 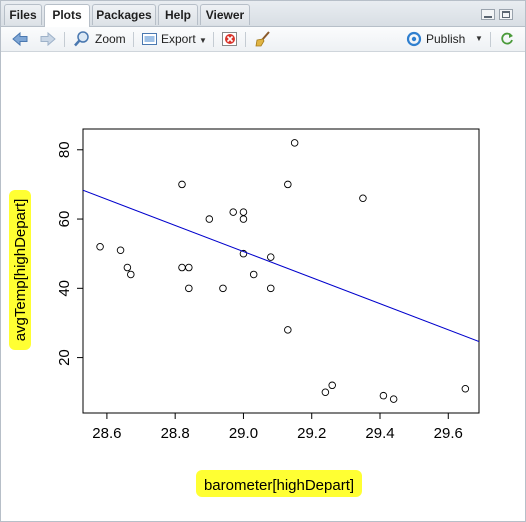 What do you see at coordinates (488, 14) in the screenshot?
I see `minimize-pane-button` at bounding box center [488, 14].